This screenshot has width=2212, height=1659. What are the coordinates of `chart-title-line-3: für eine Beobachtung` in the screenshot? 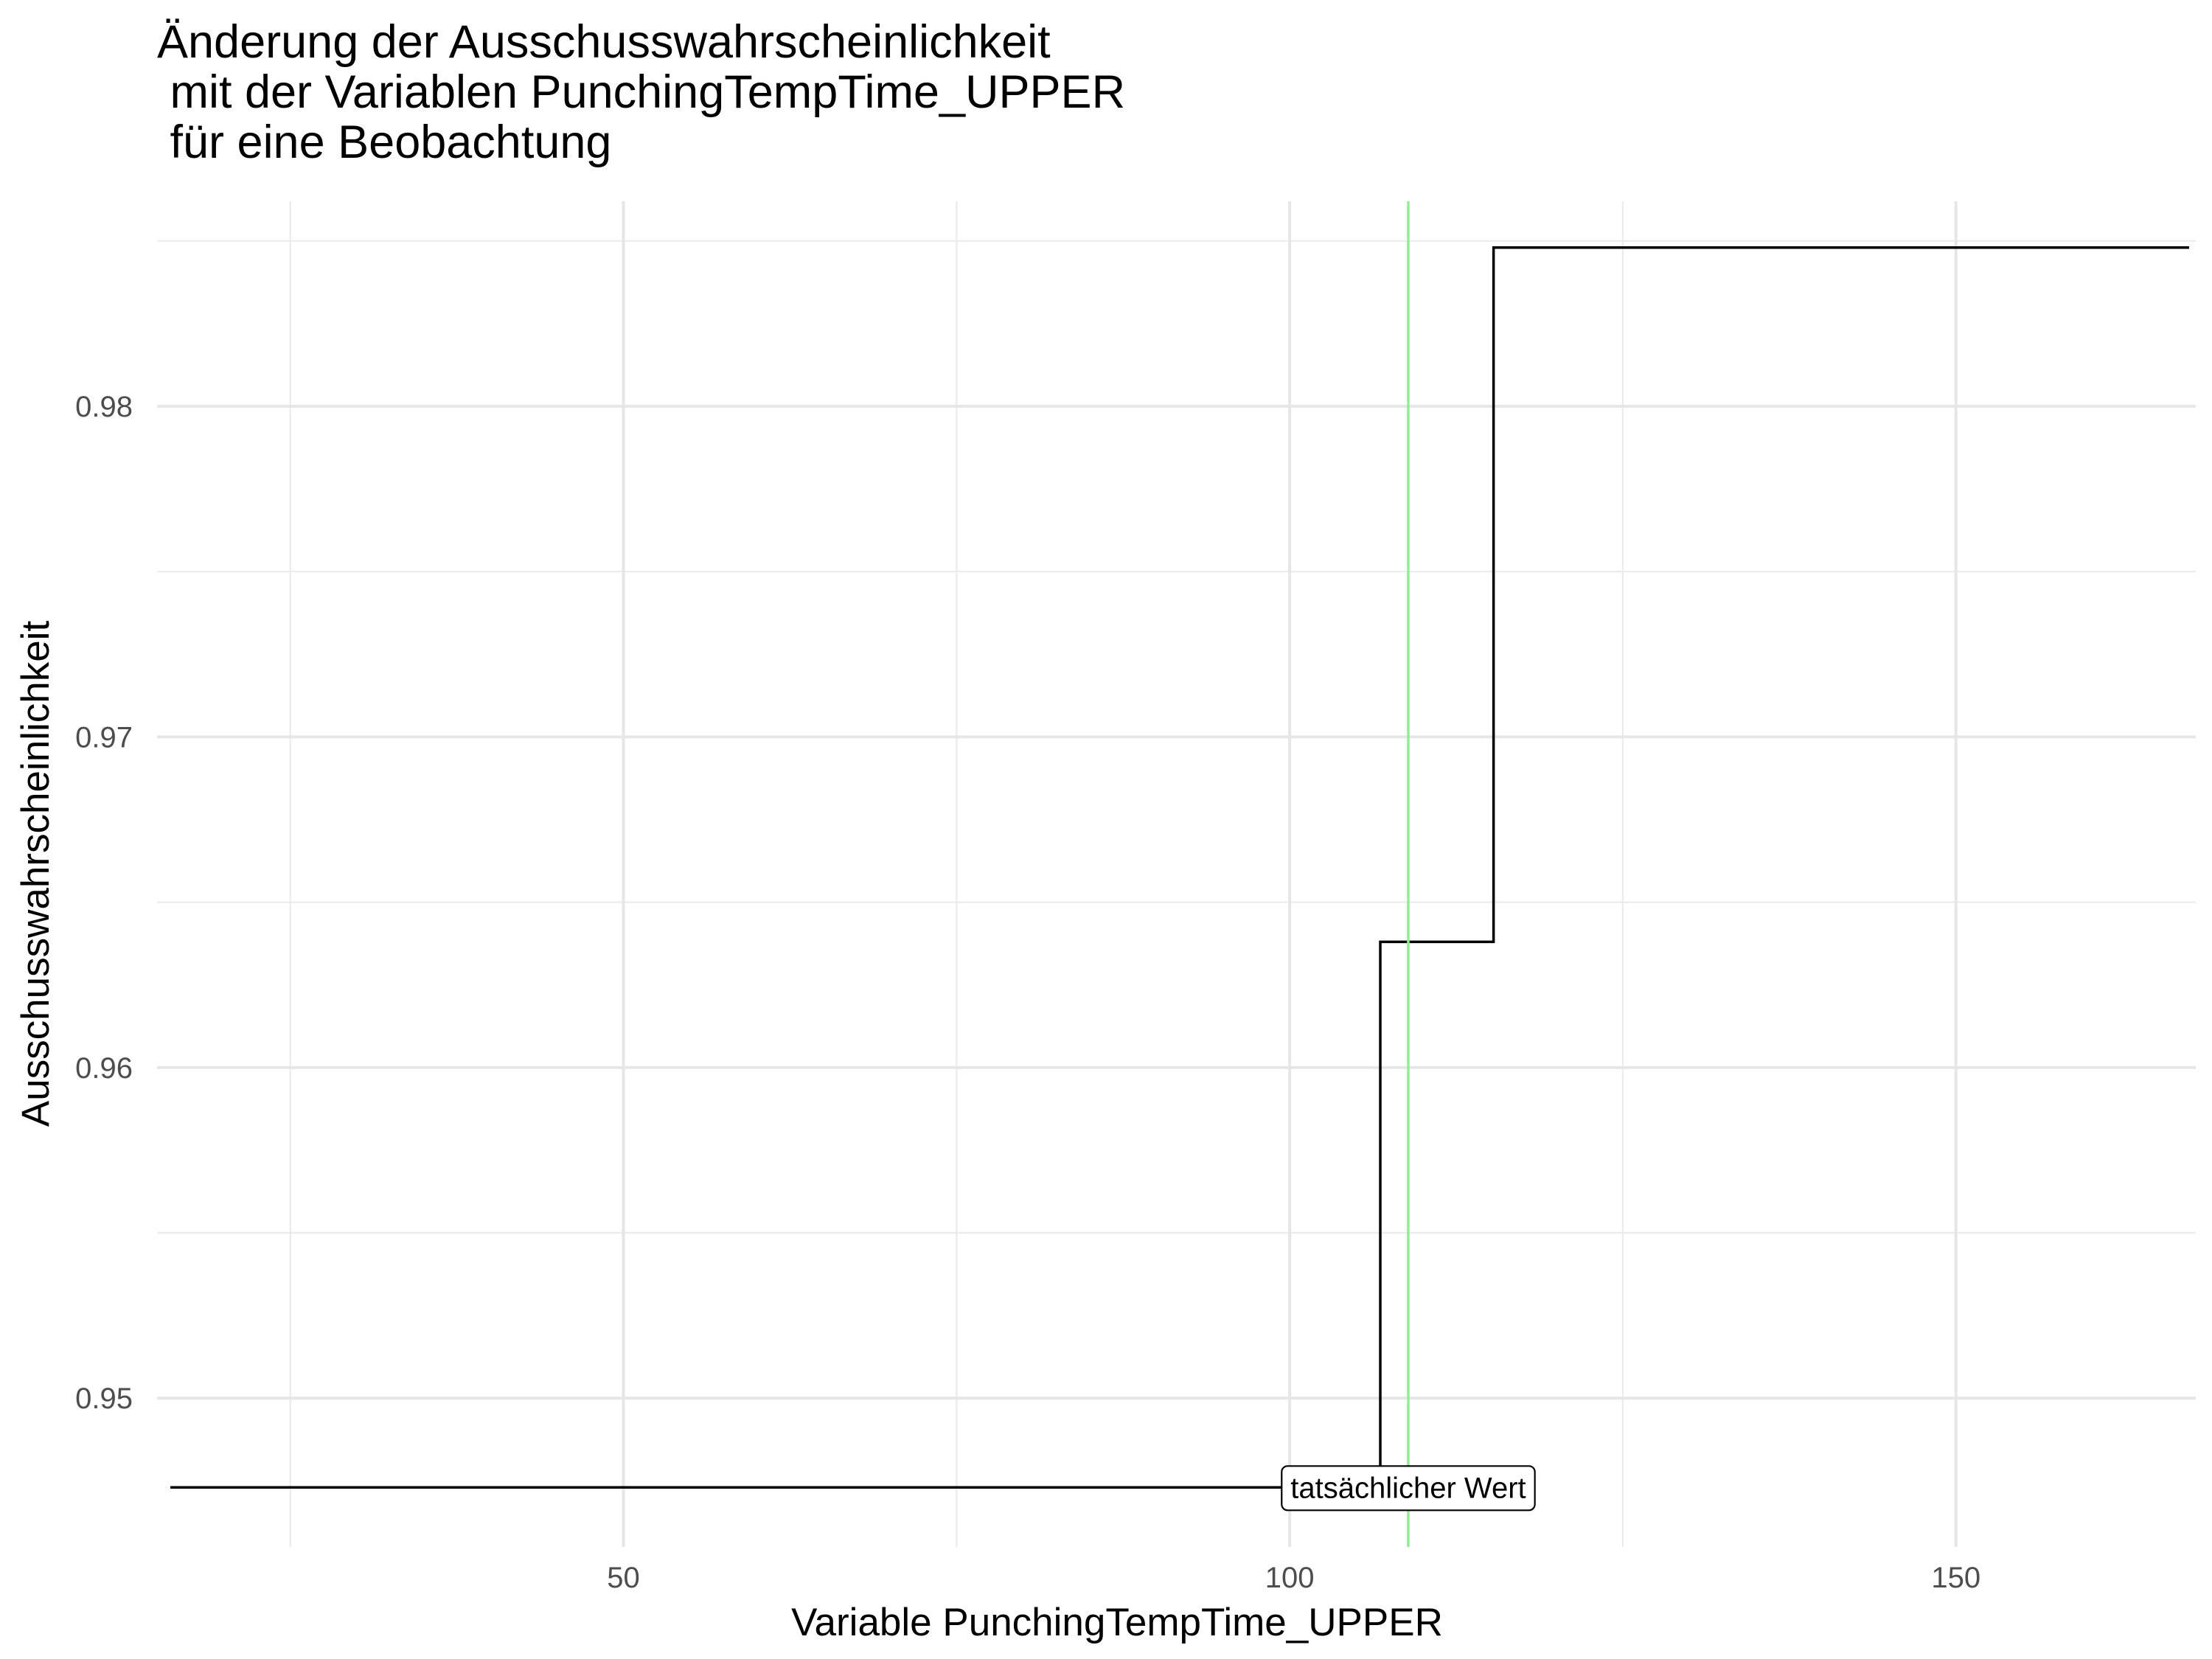 It's located at (384, 142).